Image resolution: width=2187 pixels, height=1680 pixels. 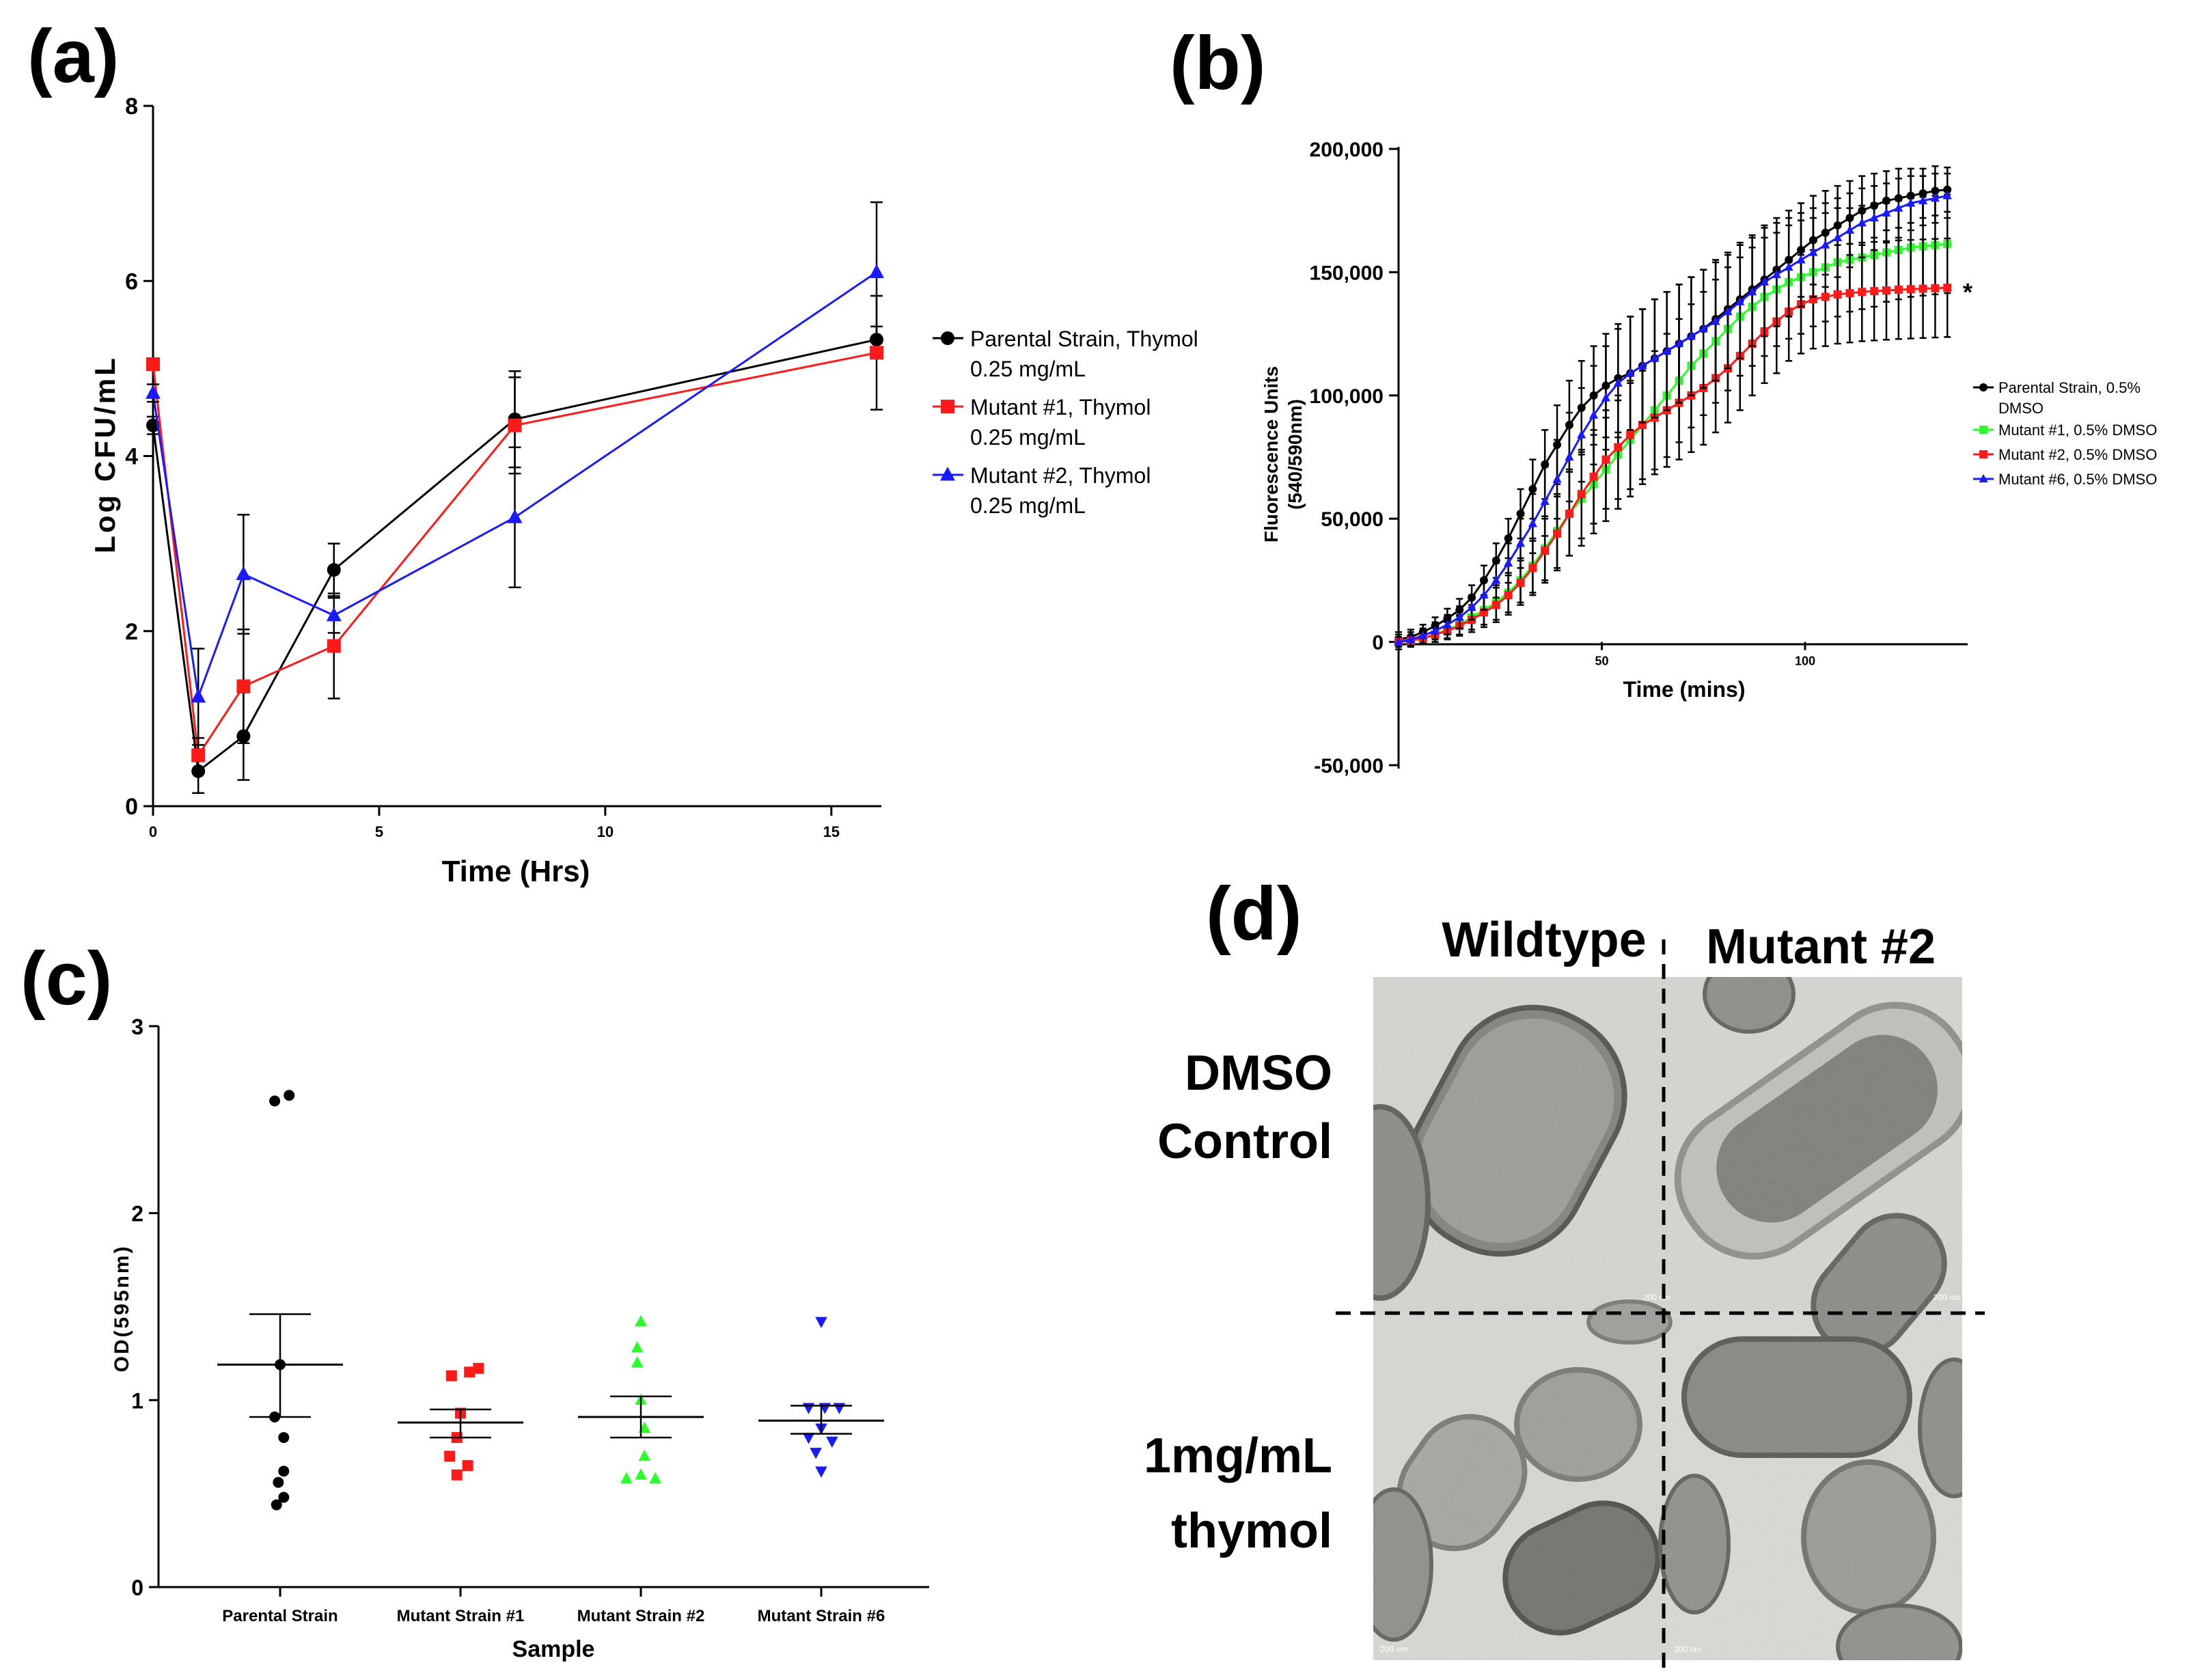 What do you see at coordinates (1349, 766) in the screenshot?
I see `chart-b-ytick-label: -50,000` at bounding box center [1349, 766].